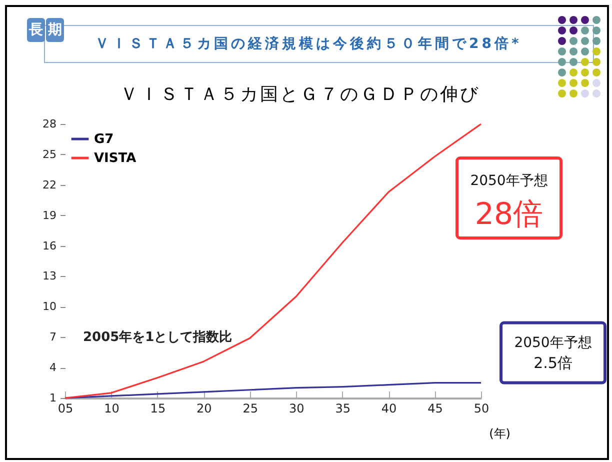 Image resolution: width=612 pixels, height=462 pixels. Describe the element at coordinates (204, 409) in the screenshot. I see `x-tick-label: 20` at that location.